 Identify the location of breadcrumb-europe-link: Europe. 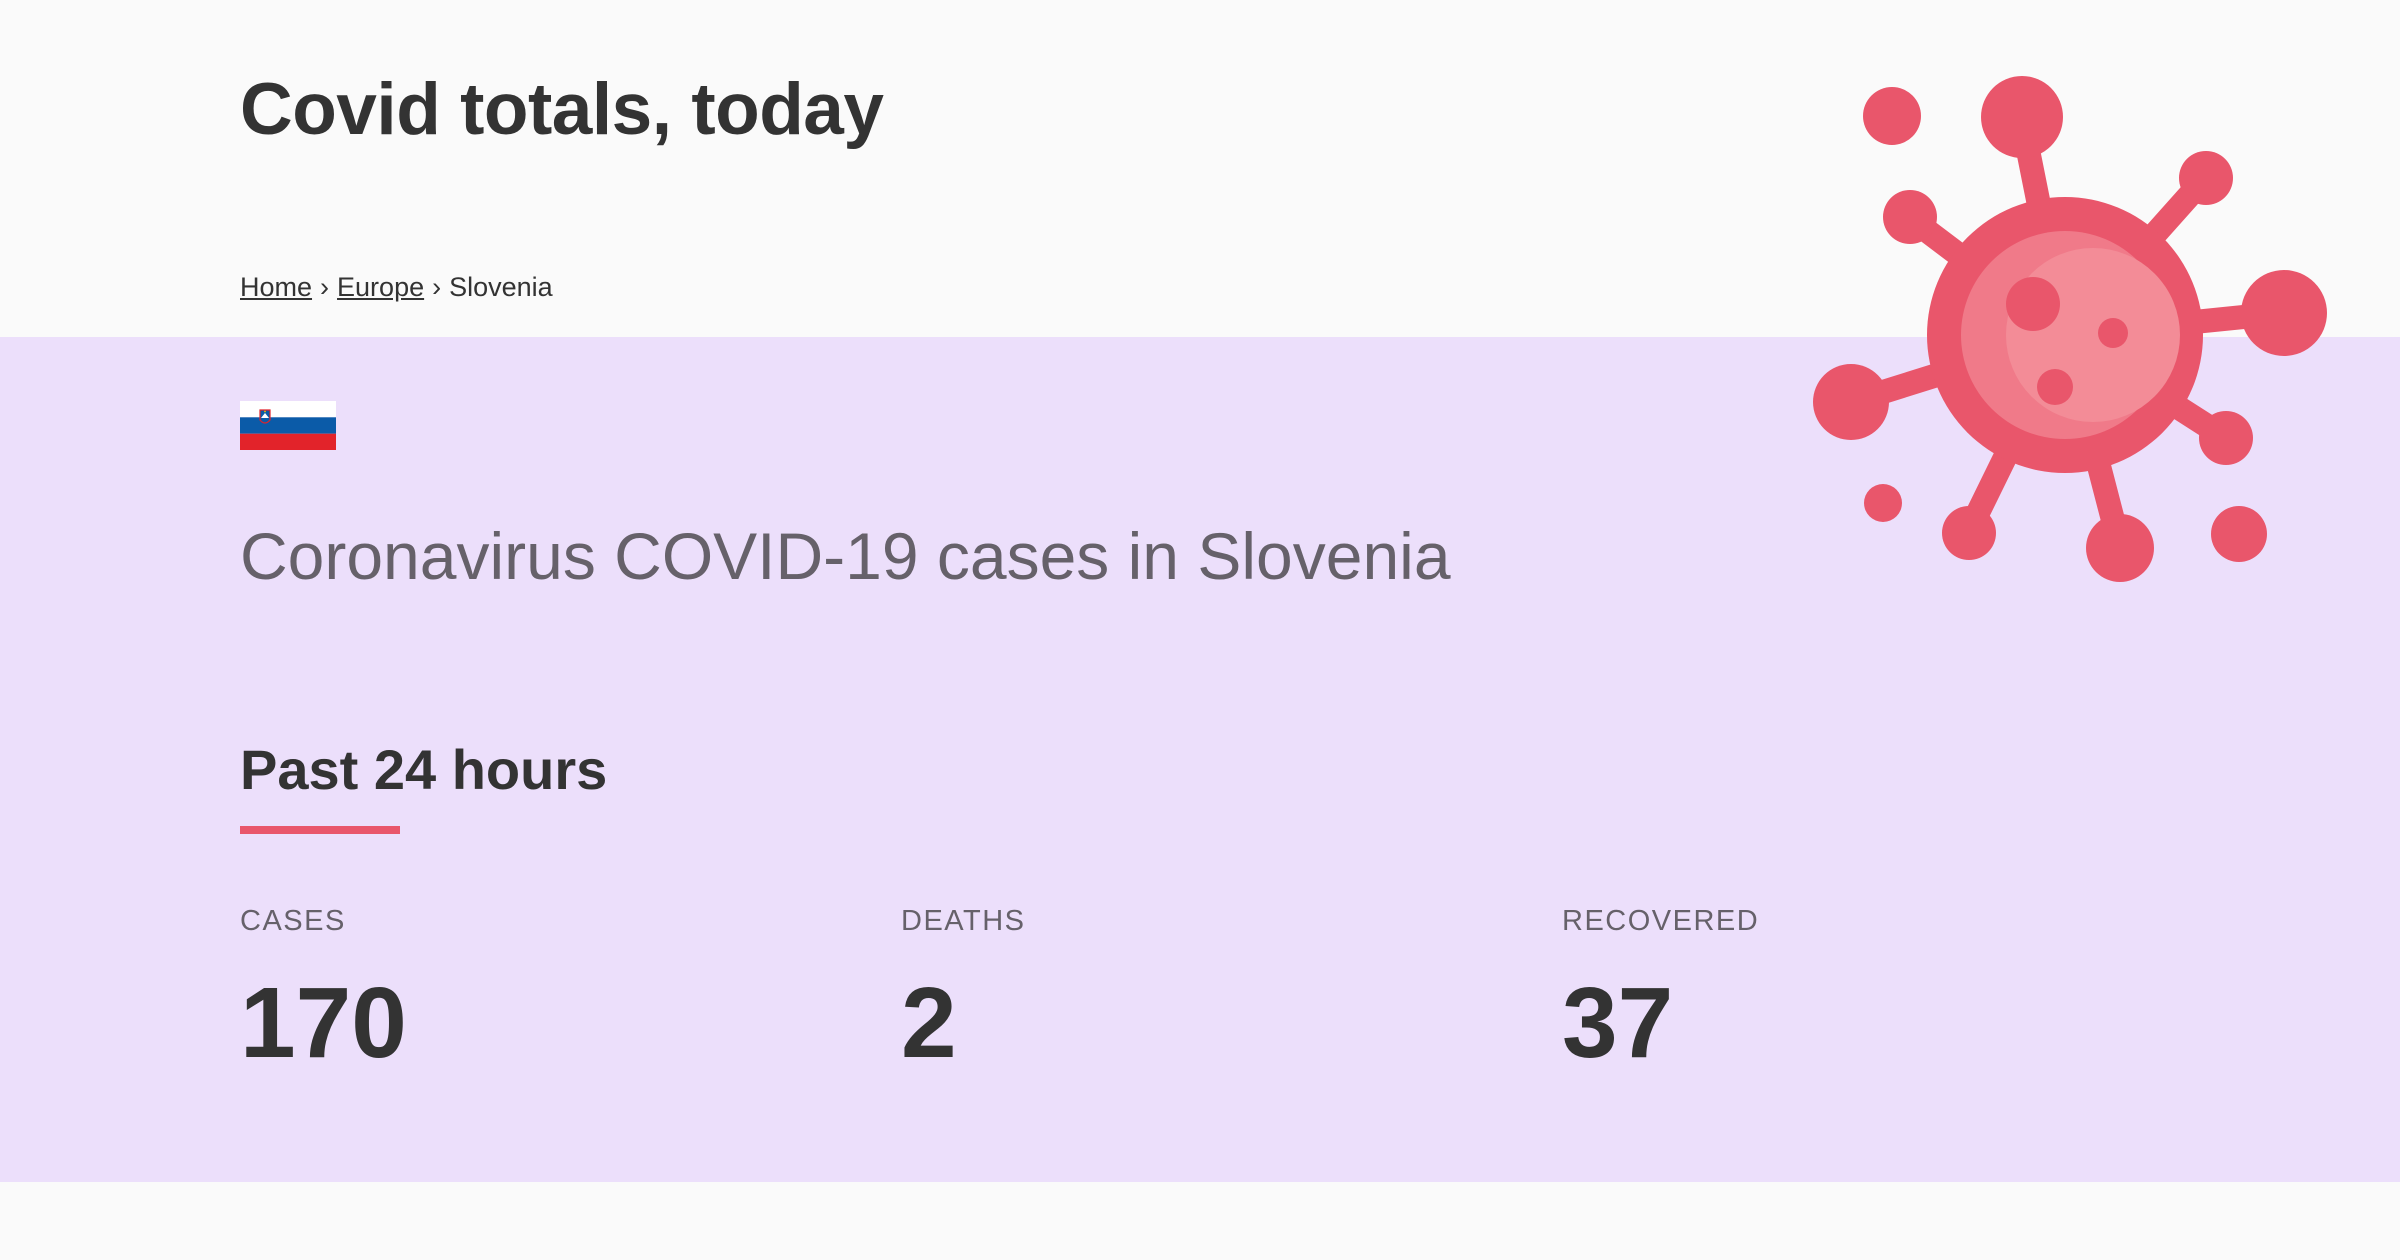
(381, 287).